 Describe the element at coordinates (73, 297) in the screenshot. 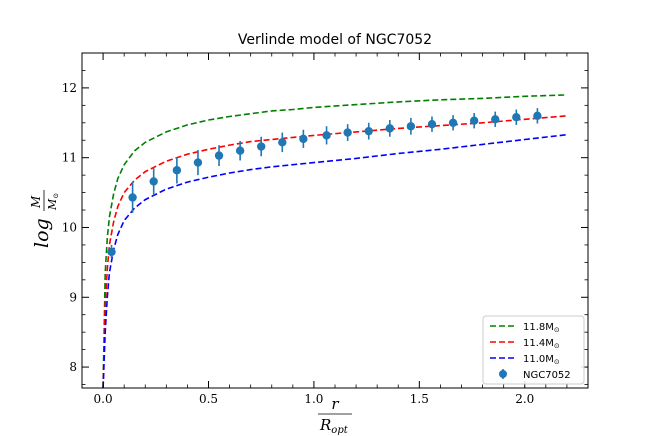

I see `y-tick-label: 9` at that location.